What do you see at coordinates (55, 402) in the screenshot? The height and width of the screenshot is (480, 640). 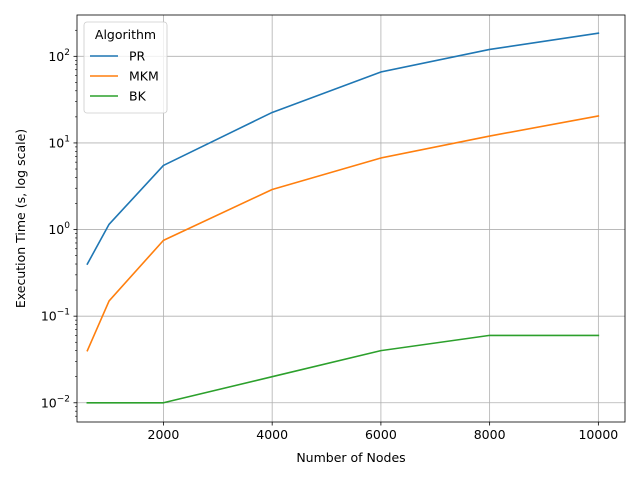 I see `y-tick-label: 10⁻²` at bounding box center [55, 402].